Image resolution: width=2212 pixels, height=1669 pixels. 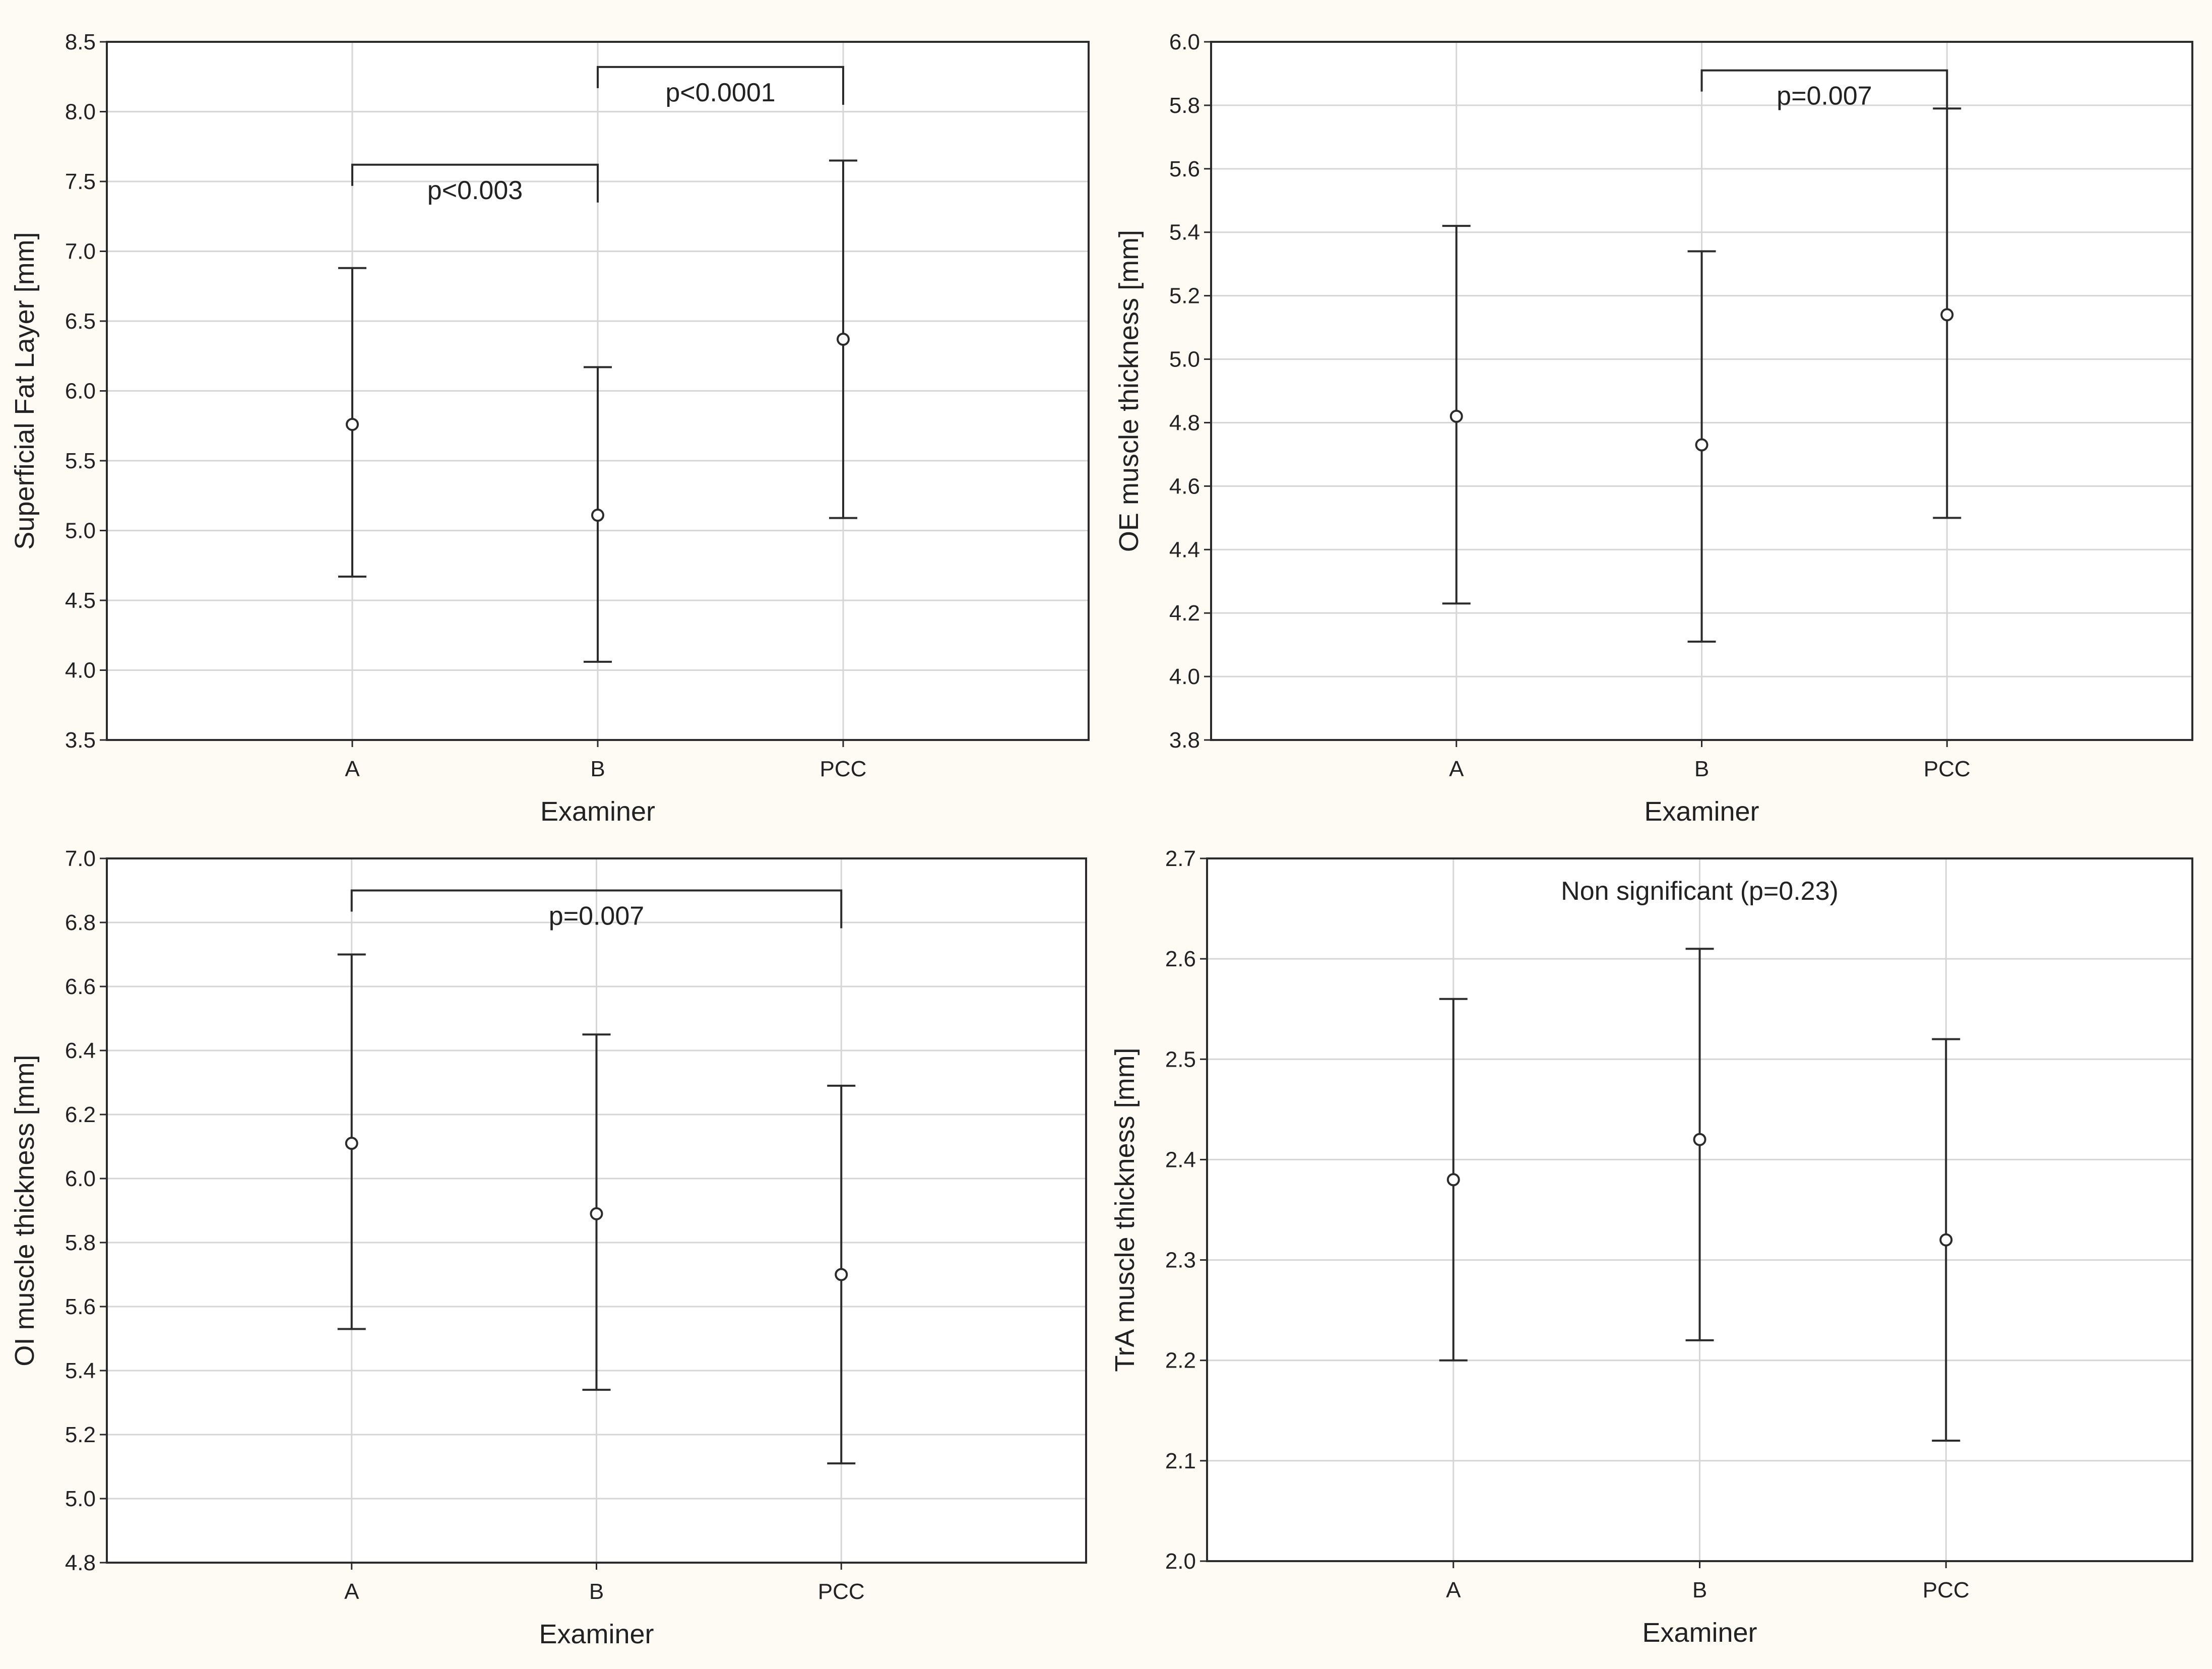 What do you see at coordinates (80, 181) in the screenshot?
I see `y-tick-label: 7.5` at bounding box center [80, 181].